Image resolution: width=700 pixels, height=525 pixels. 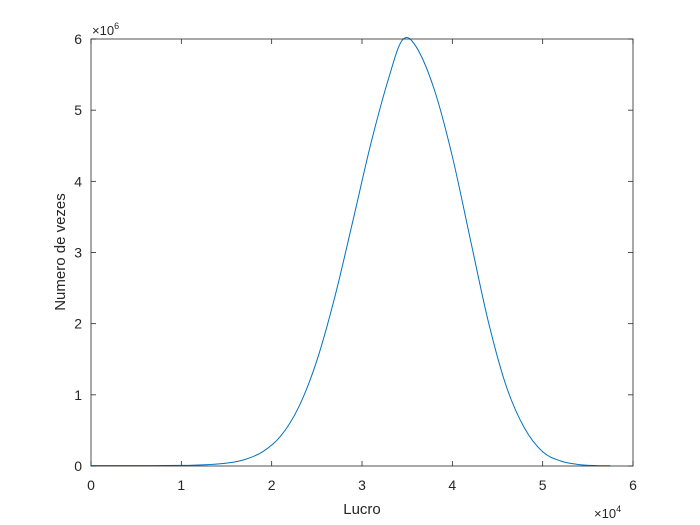 What do you see at coordinates (60, 252) in the screenshot?
I see `y-axis-label: Numero de vezes` at bounding box center [60, 252].